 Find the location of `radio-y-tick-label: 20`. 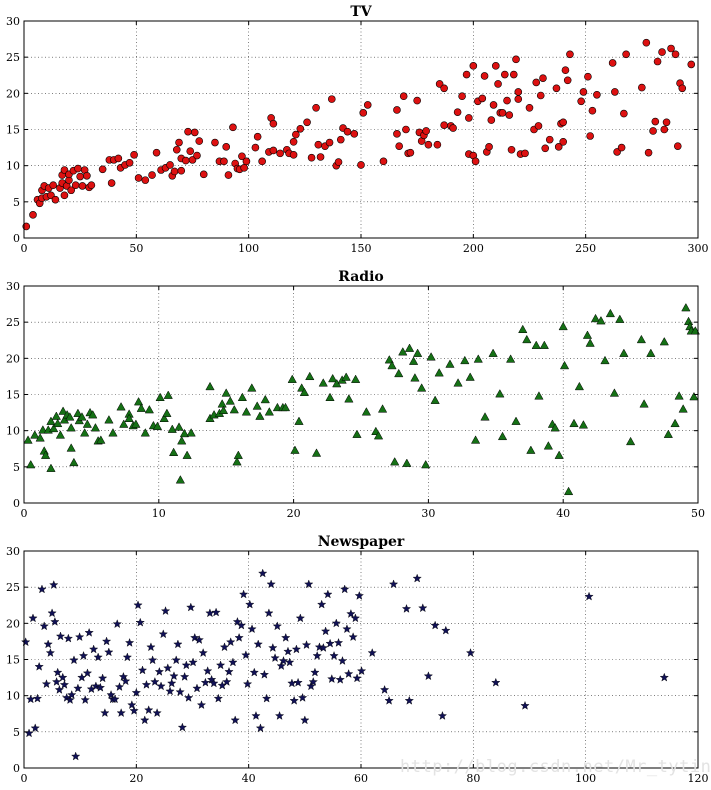

radio-y-tick-label: 20 is located at coordinates (13, 358).